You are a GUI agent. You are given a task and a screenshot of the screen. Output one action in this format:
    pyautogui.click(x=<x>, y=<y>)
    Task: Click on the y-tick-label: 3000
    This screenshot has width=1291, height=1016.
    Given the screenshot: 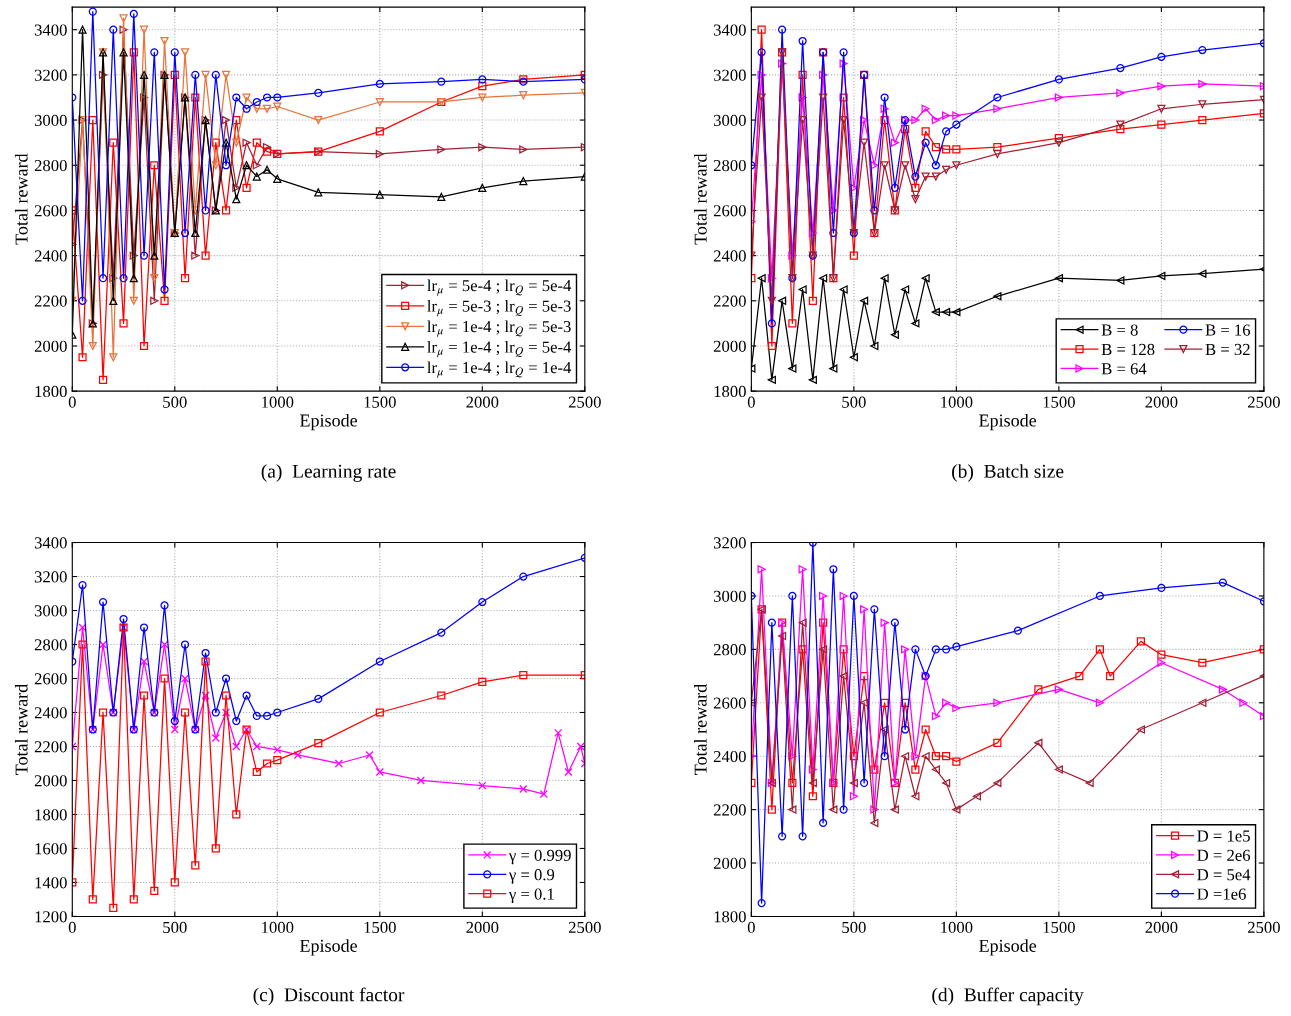 What is the action you would take?
    pyautogui.click(x=729, y=596)
    